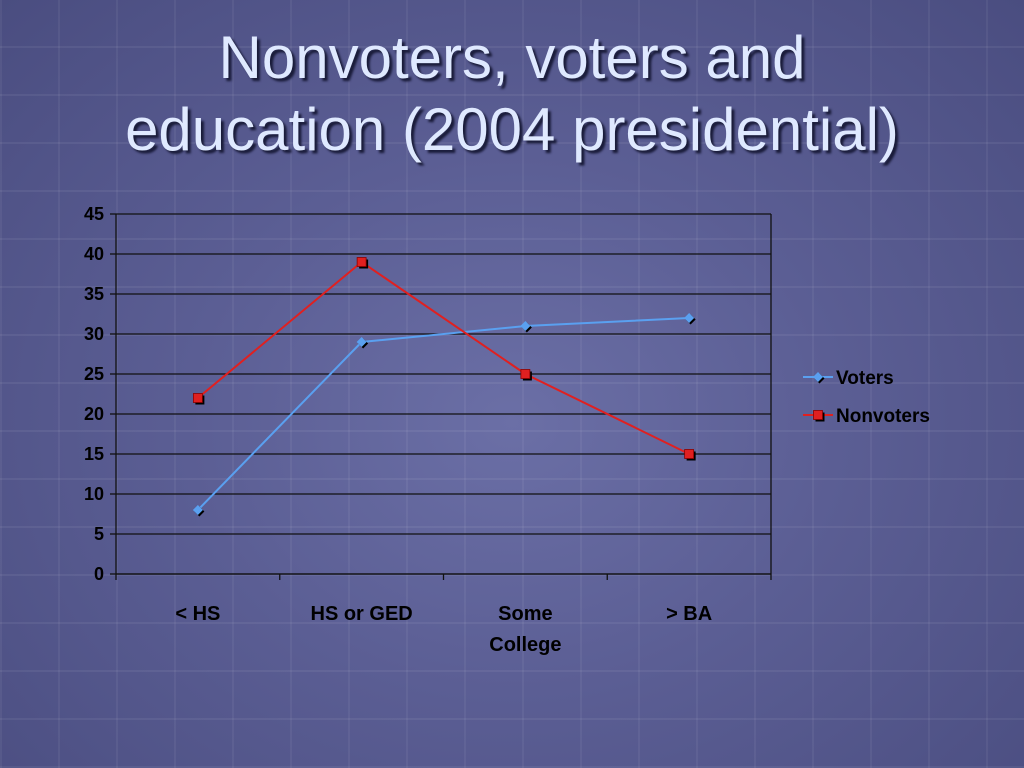 This screenshot has width=1024, height=768. I want to click on x-tick-label: HS or GED, so click(362, 614).